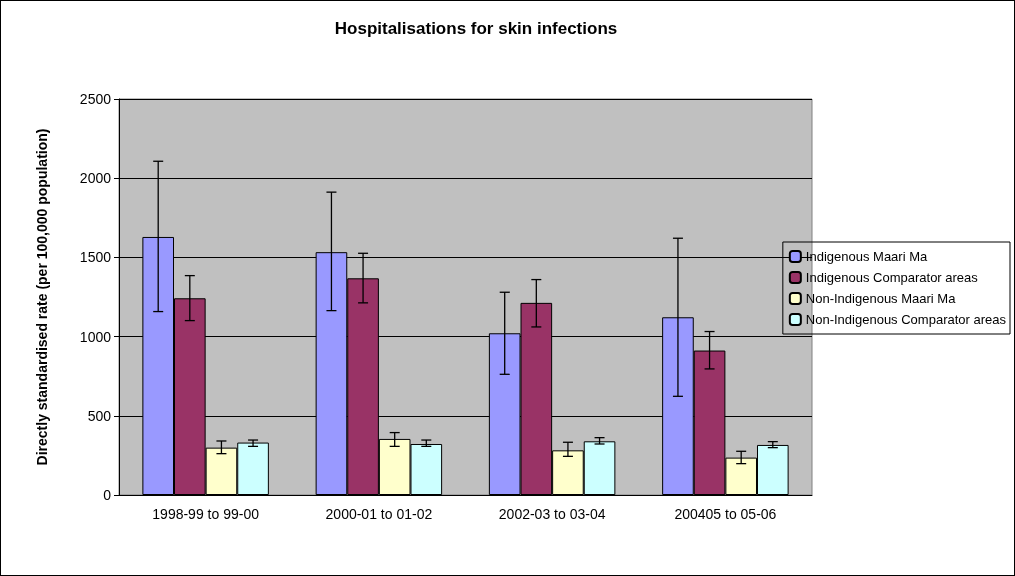 This screenshot has height=576, width=1015. Describe the element at coordinates (552, 514) in the screenshot. I see `x-tick-label: 2002-03 to 03-04` at that location.